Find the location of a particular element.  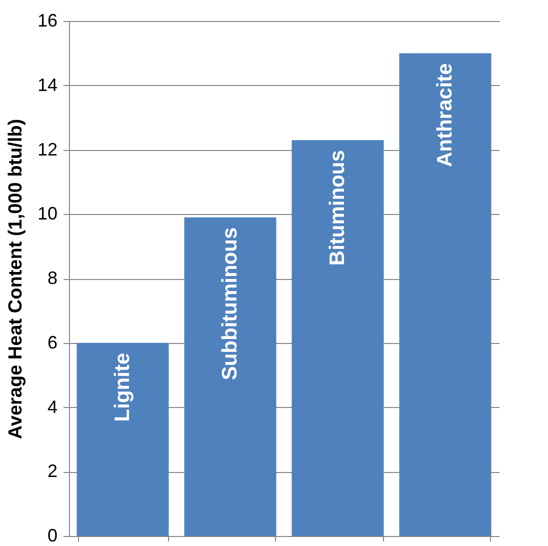

x-tick-label: Subbituminous is located at coordinates (230, 303).